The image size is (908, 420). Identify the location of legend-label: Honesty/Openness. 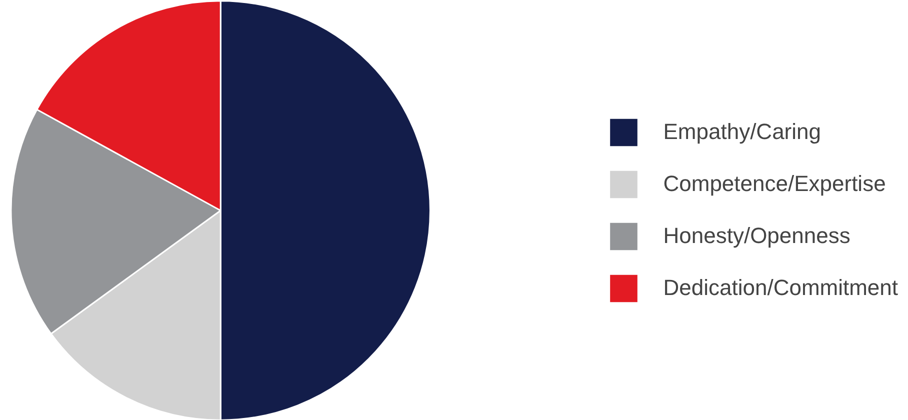
(756, 236).